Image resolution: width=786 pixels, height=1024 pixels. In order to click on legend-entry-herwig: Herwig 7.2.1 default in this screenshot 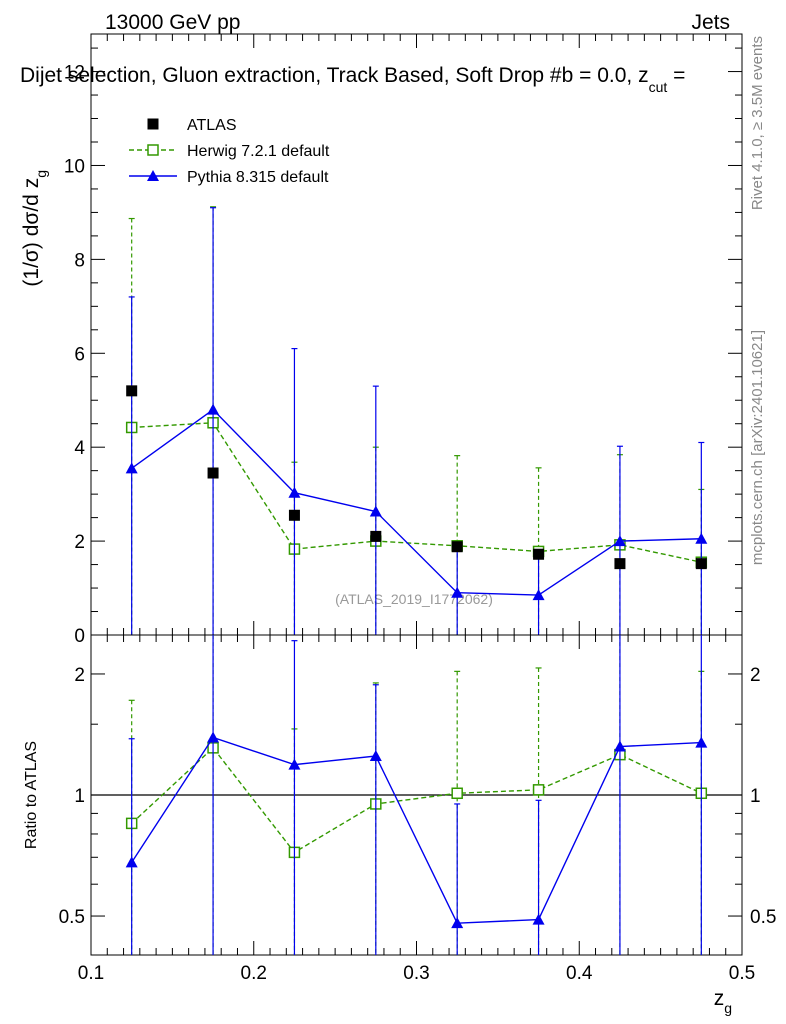, I will do `click(229, 151)`.